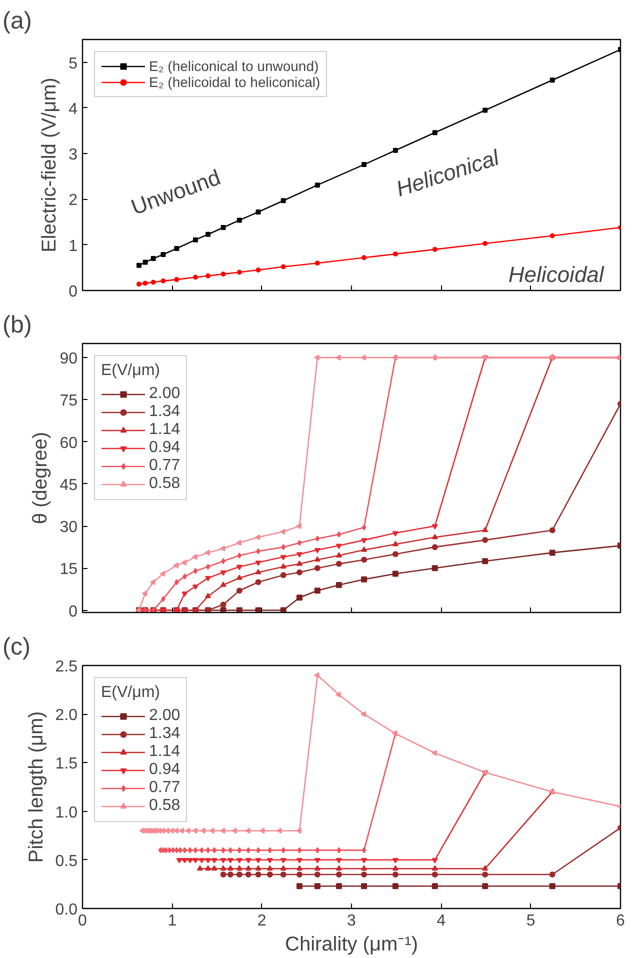 The image size is (640, 958). Describe the element at coordinates (441, 921) in the screenshot. I see `x-tick-label: 4` at that location.